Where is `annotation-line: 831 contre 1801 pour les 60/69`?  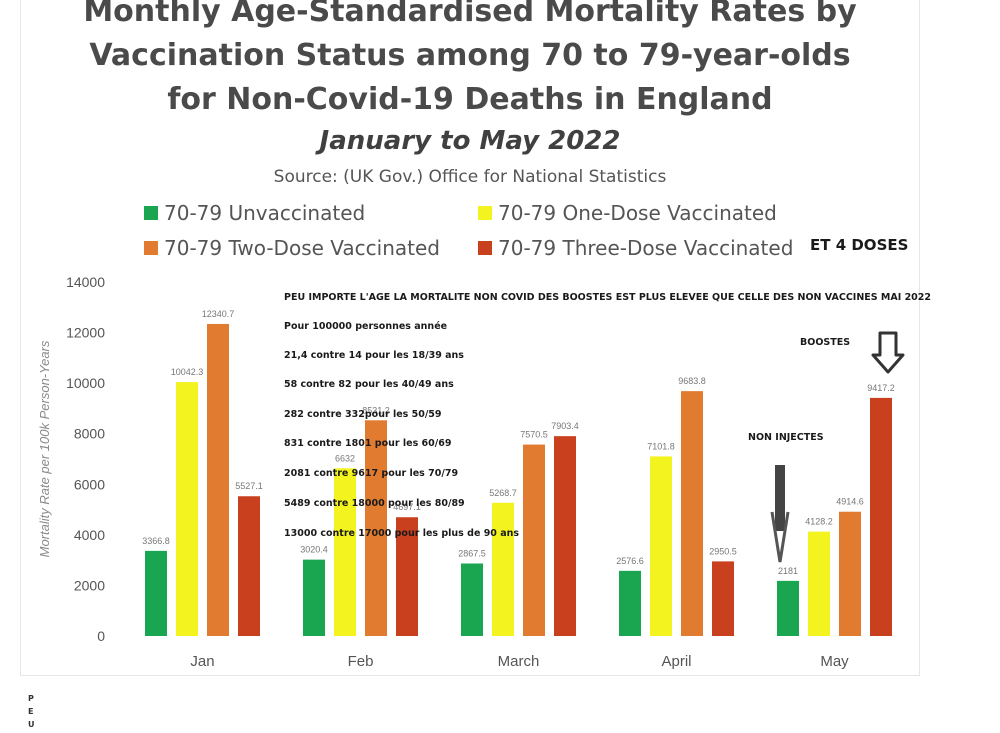 annotation-line: 831 contre 1801 pour les 60/69 is located at coordinates (368, 443).